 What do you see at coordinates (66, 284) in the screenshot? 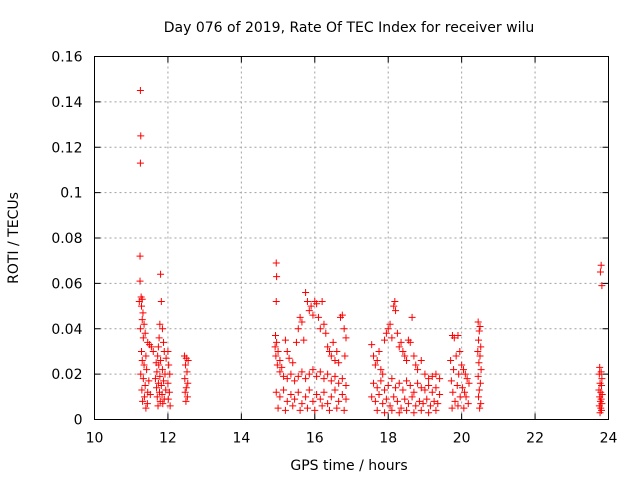
I see `y-tick-label: 0.06` at bounding box center [66, 284].